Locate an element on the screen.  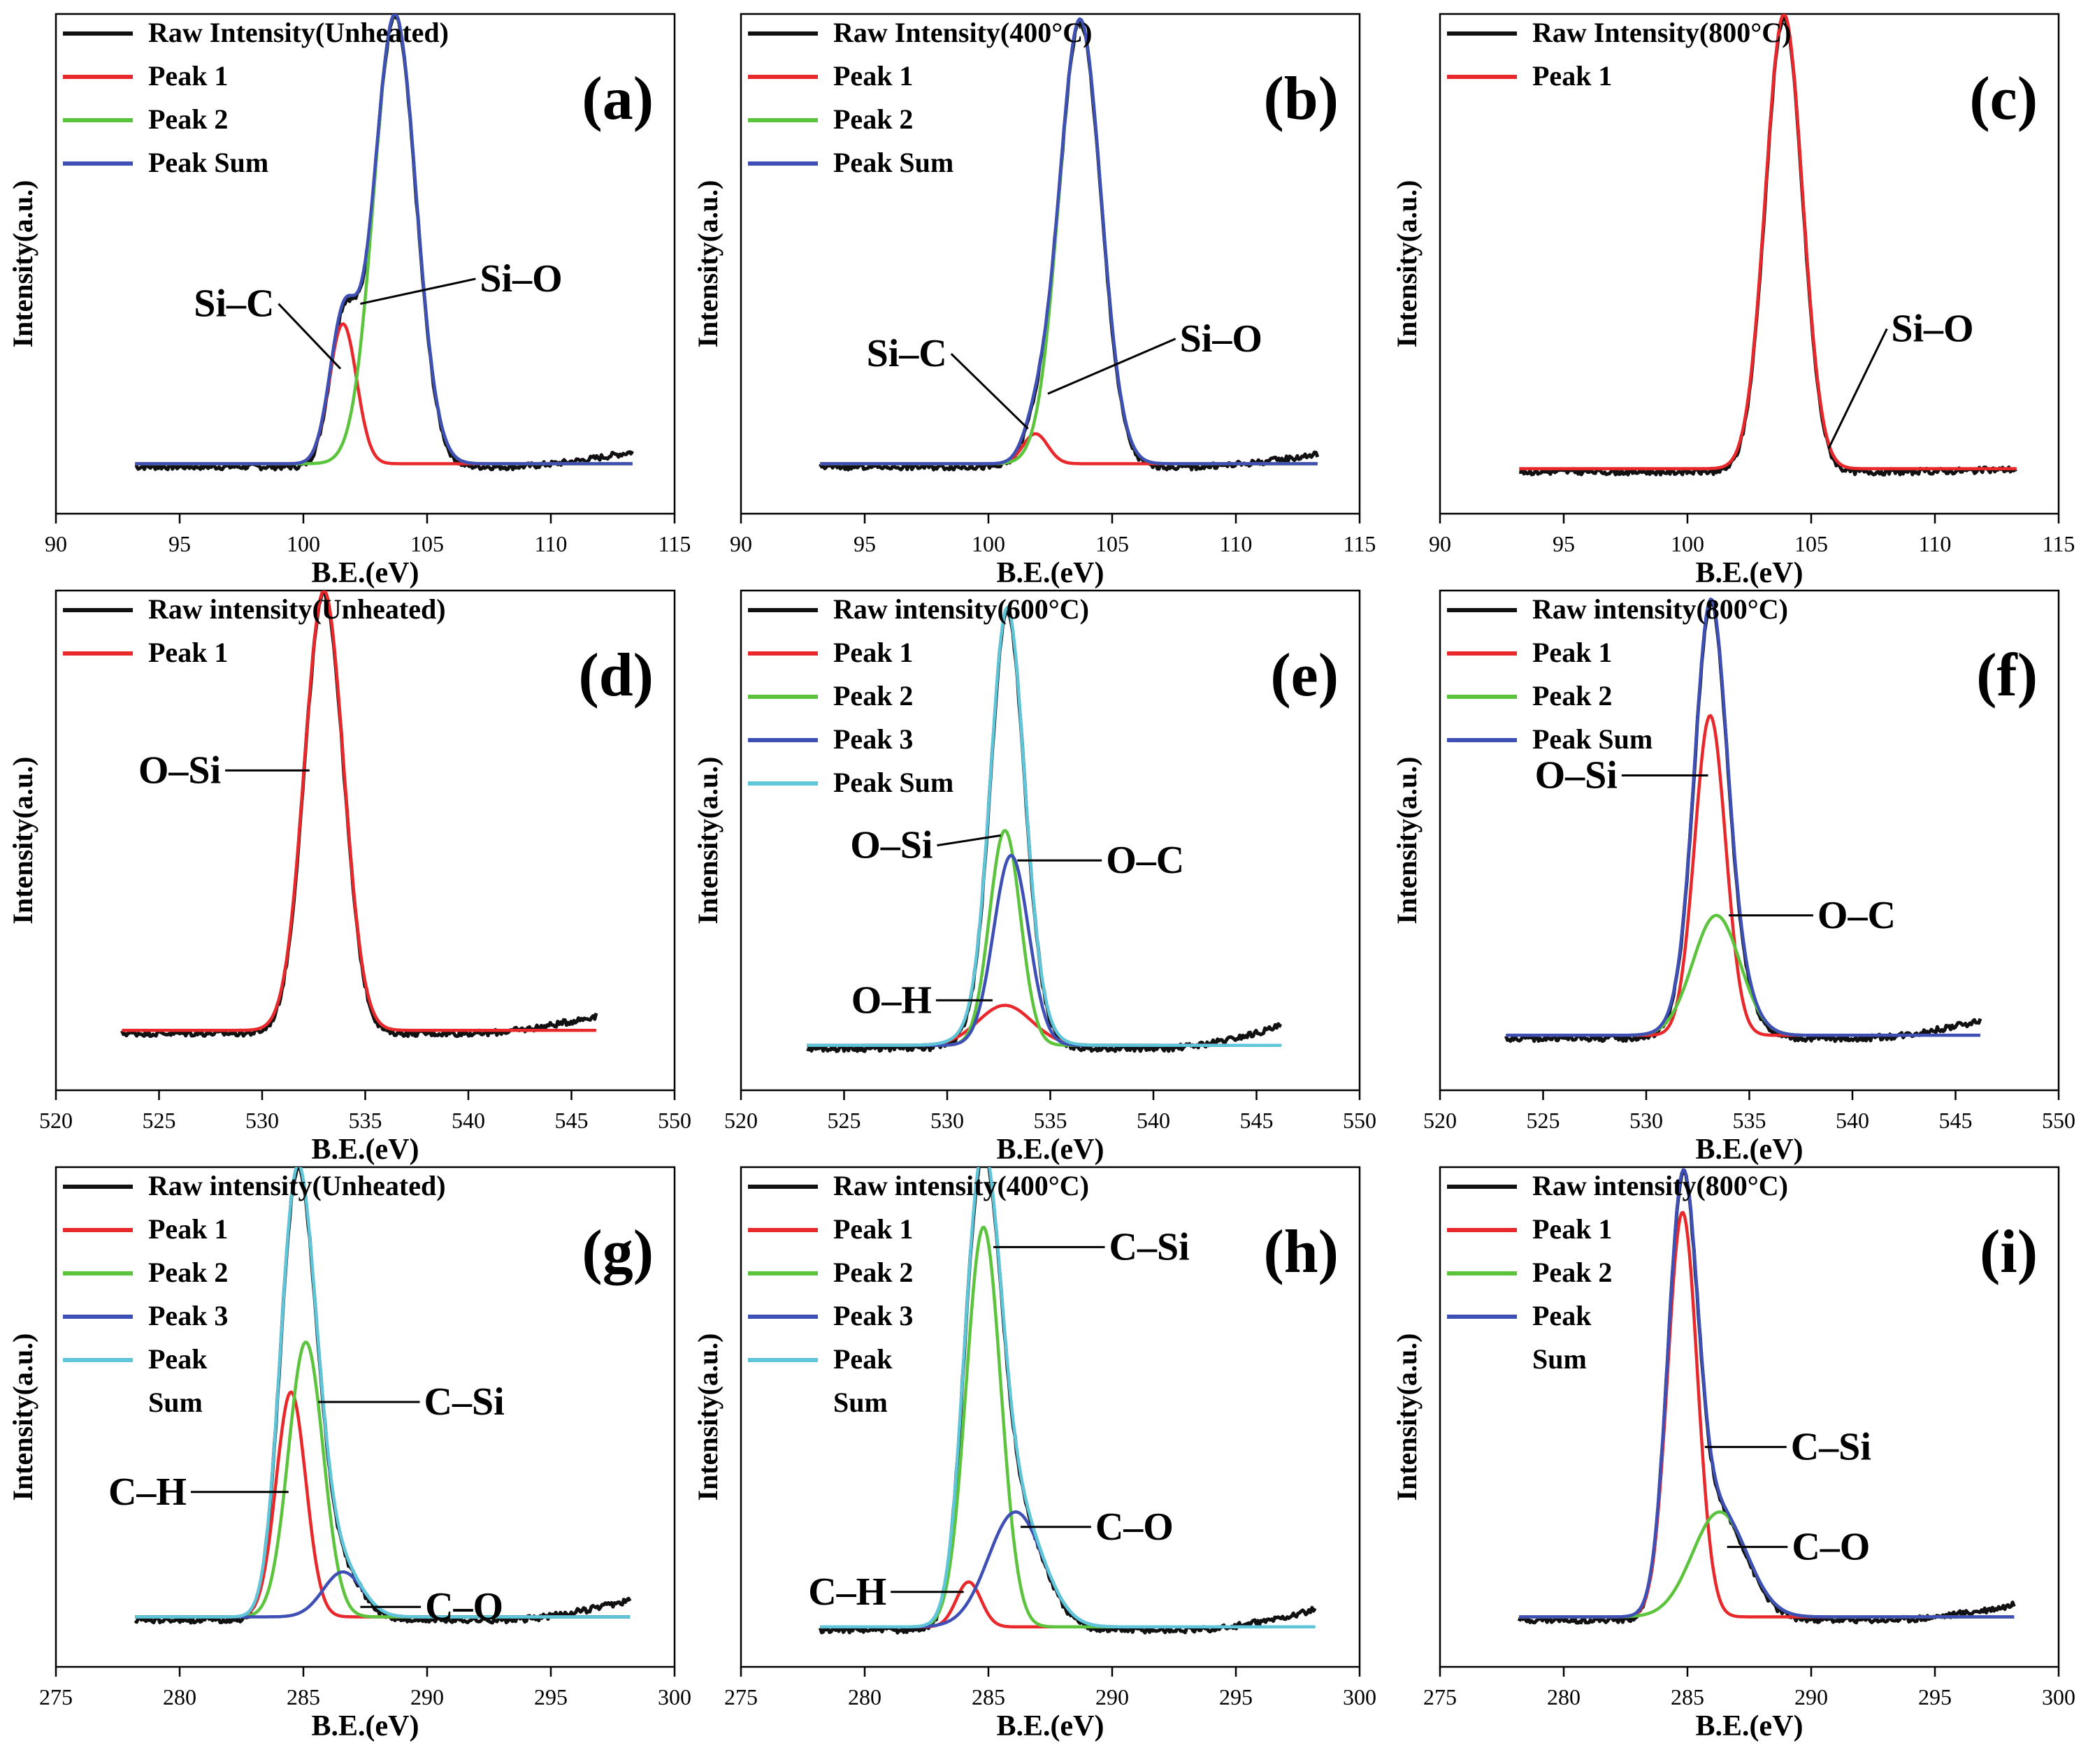
peak-annotation: O–C is located at coordinates (1145, 860).